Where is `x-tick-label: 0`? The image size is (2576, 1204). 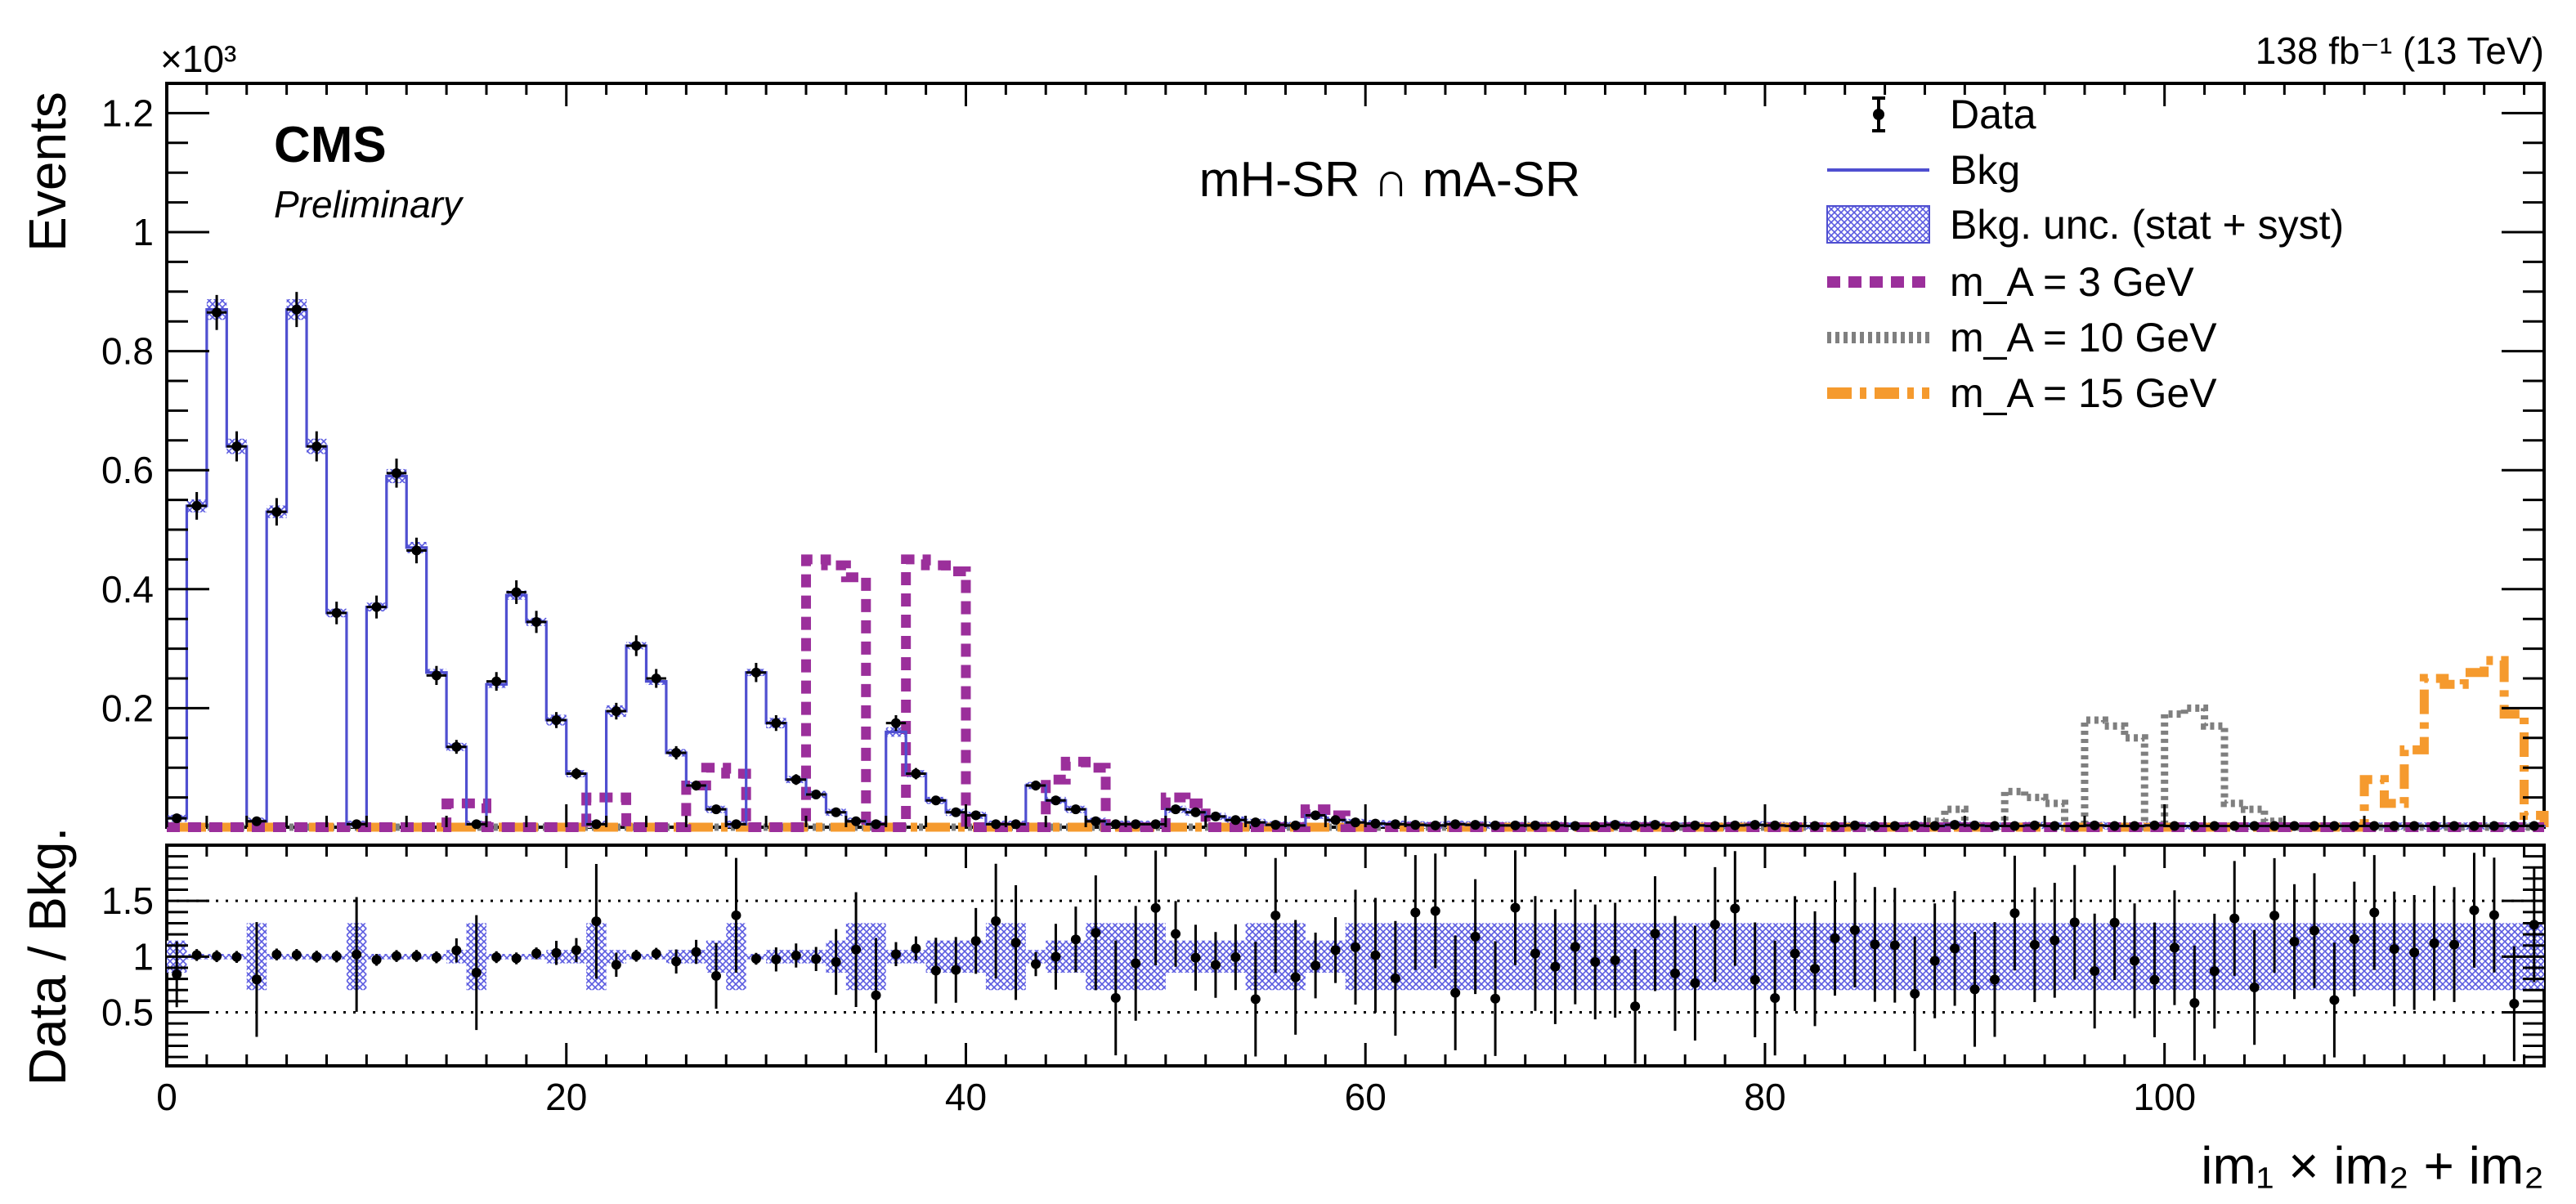 x-tick-label: 0 is located at coordinates (166, 1097).